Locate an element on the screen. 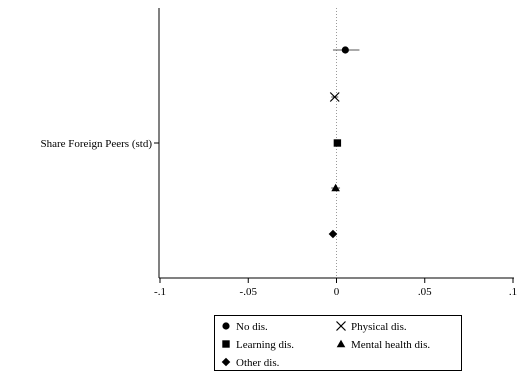 This screenshot has width=519, height=378. legend-box is located at coordinates (338, 343).